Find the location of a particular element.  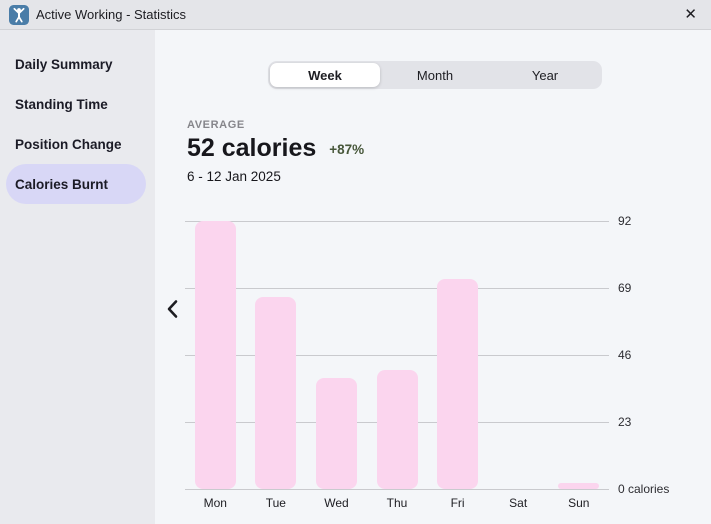

bar-mon is located at coordinates (215, 355).